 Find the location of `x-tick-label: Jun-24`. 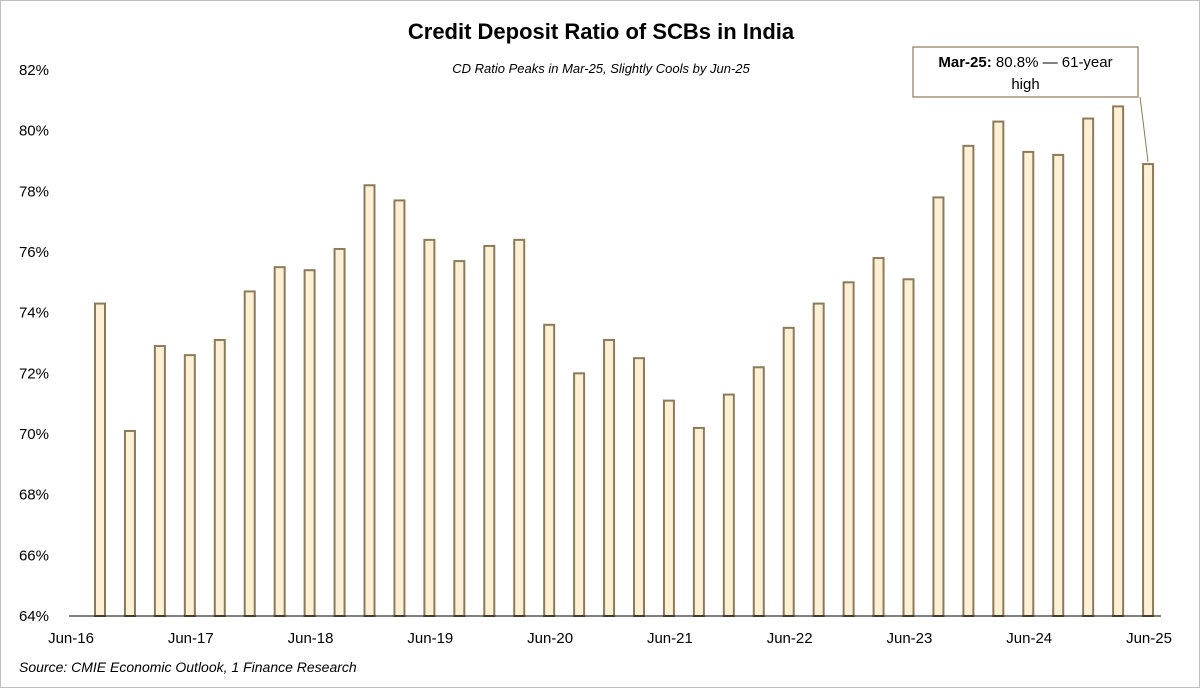

x-tick-label: Jun-24 is located at coordinates (1029, 638).